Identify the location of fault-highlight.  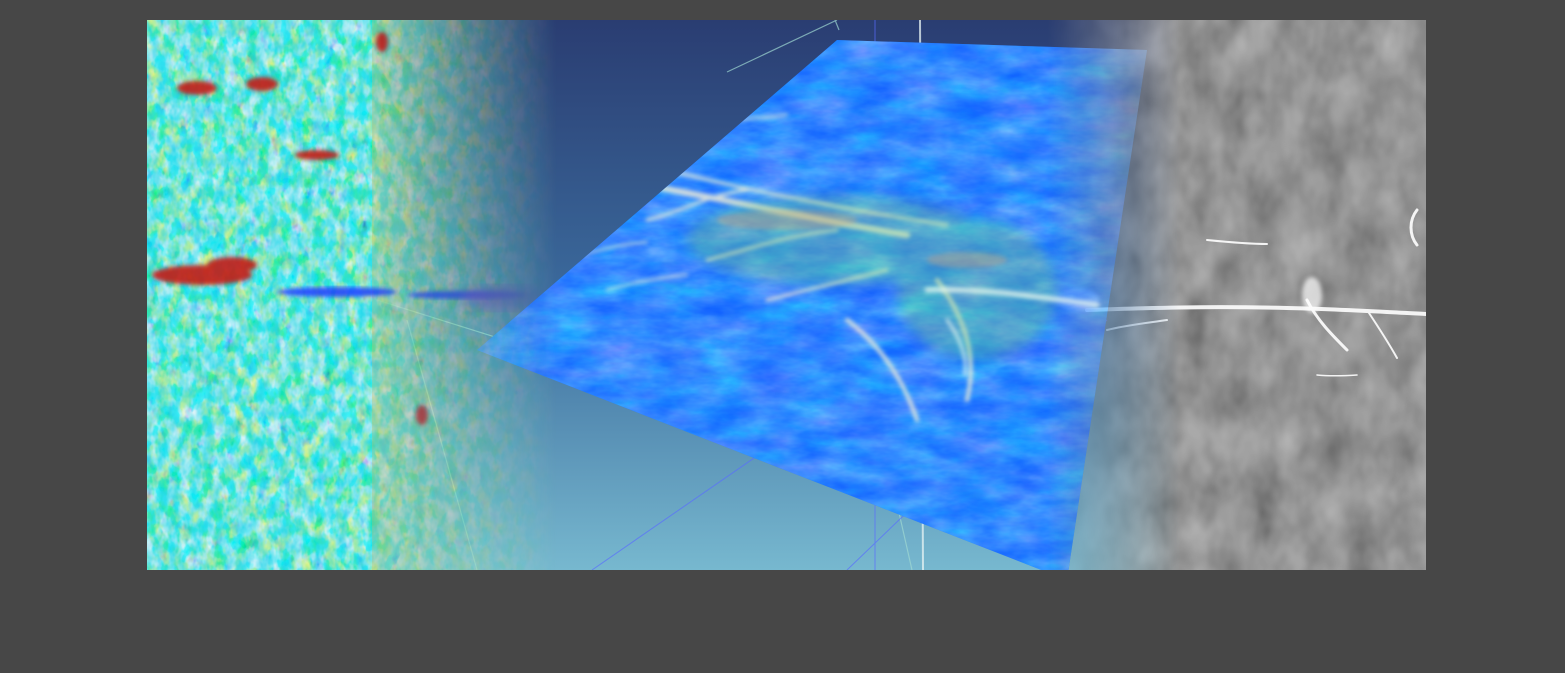
(1012, 332).